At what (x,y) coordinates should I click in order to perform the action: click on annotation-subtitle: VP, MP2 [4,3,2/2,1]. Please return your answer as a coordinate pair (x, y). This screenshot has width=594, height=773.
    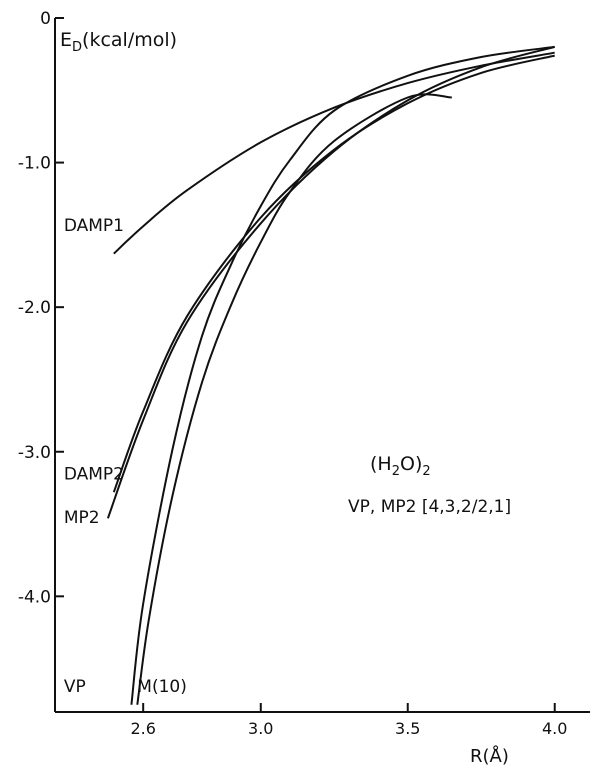
    Looking at the image, I should click on (429, 507).